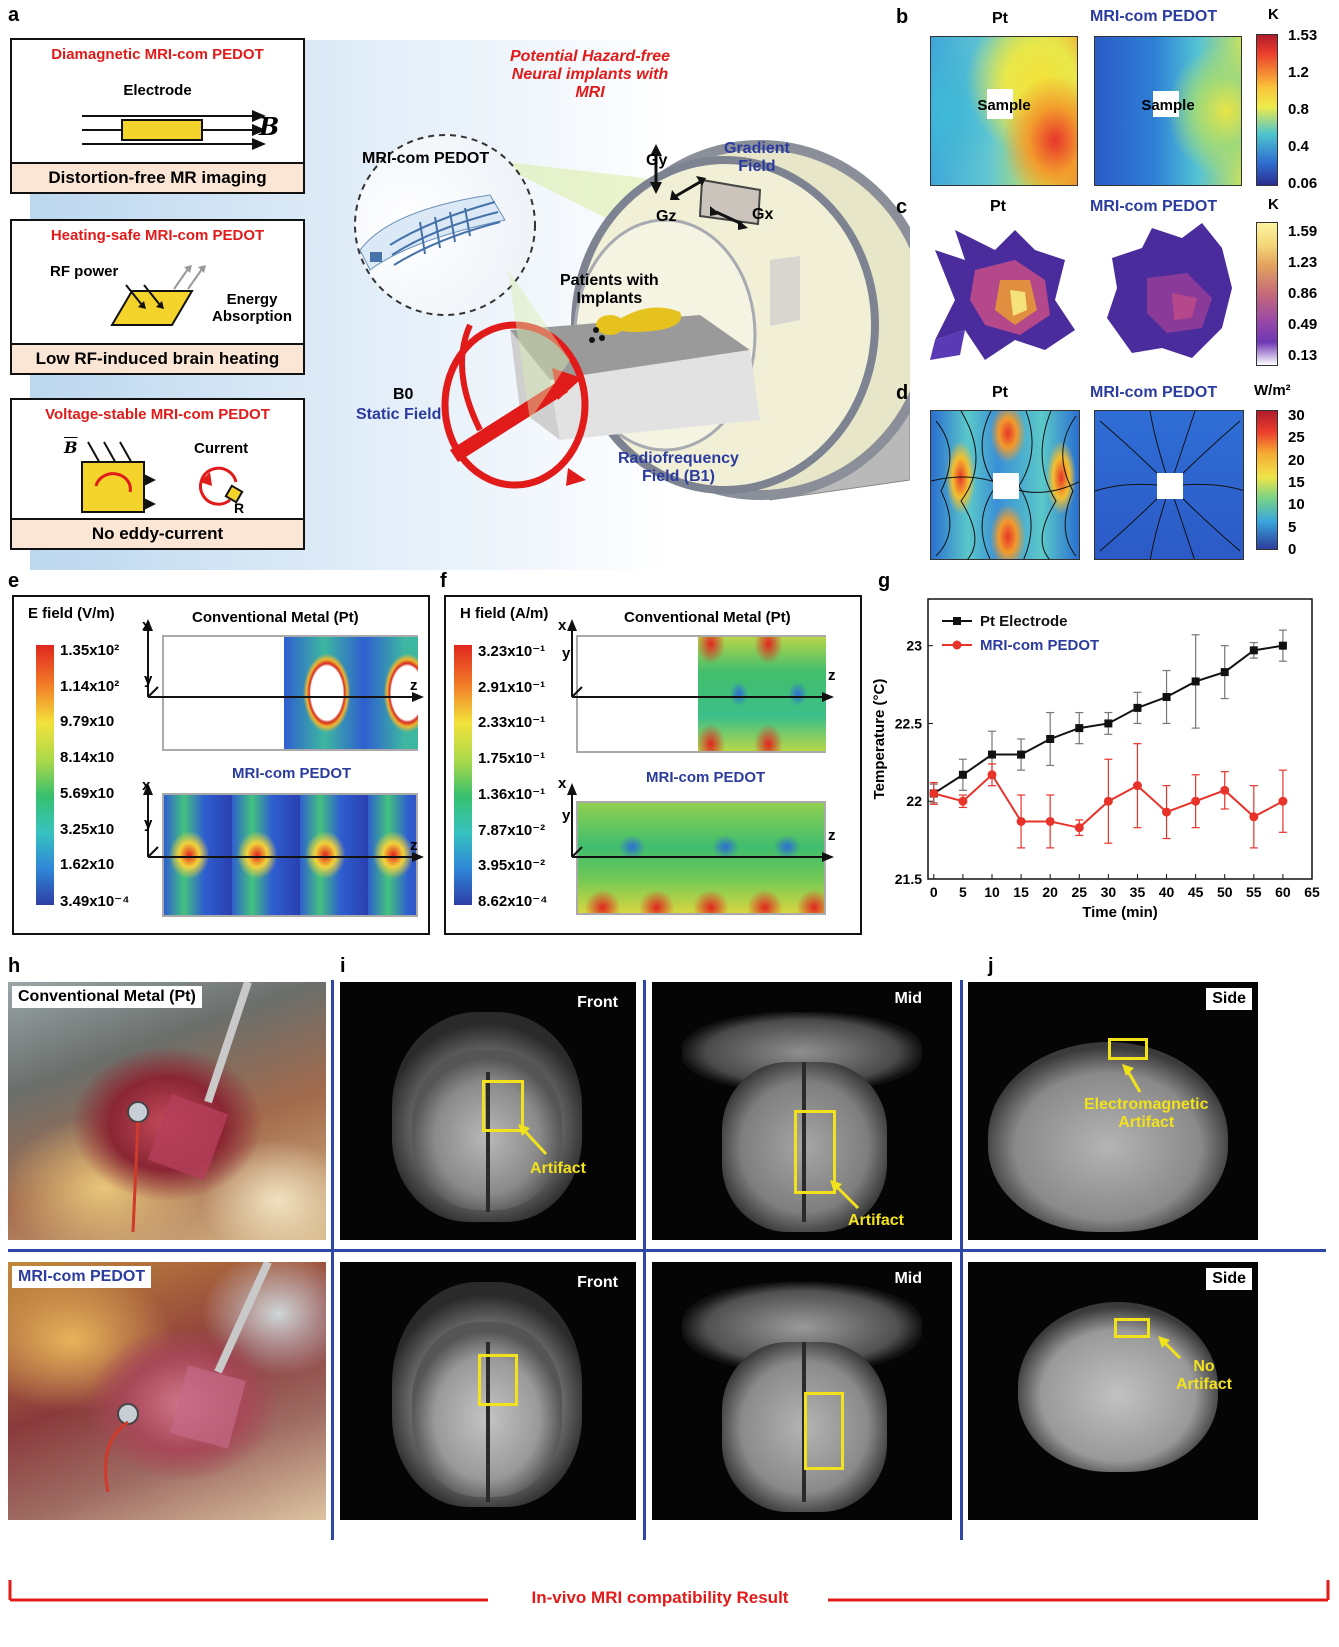  Describe the element at coordinates (221, 486) in the screenshot. I see `current-loop-icon` at that location.